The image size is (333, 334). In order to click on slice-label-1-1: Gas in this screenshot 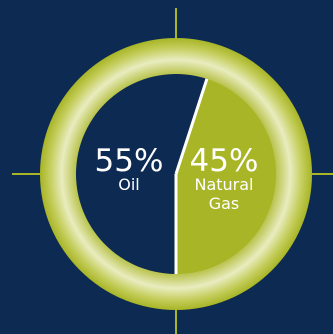, I will do `click(224, 203)`.